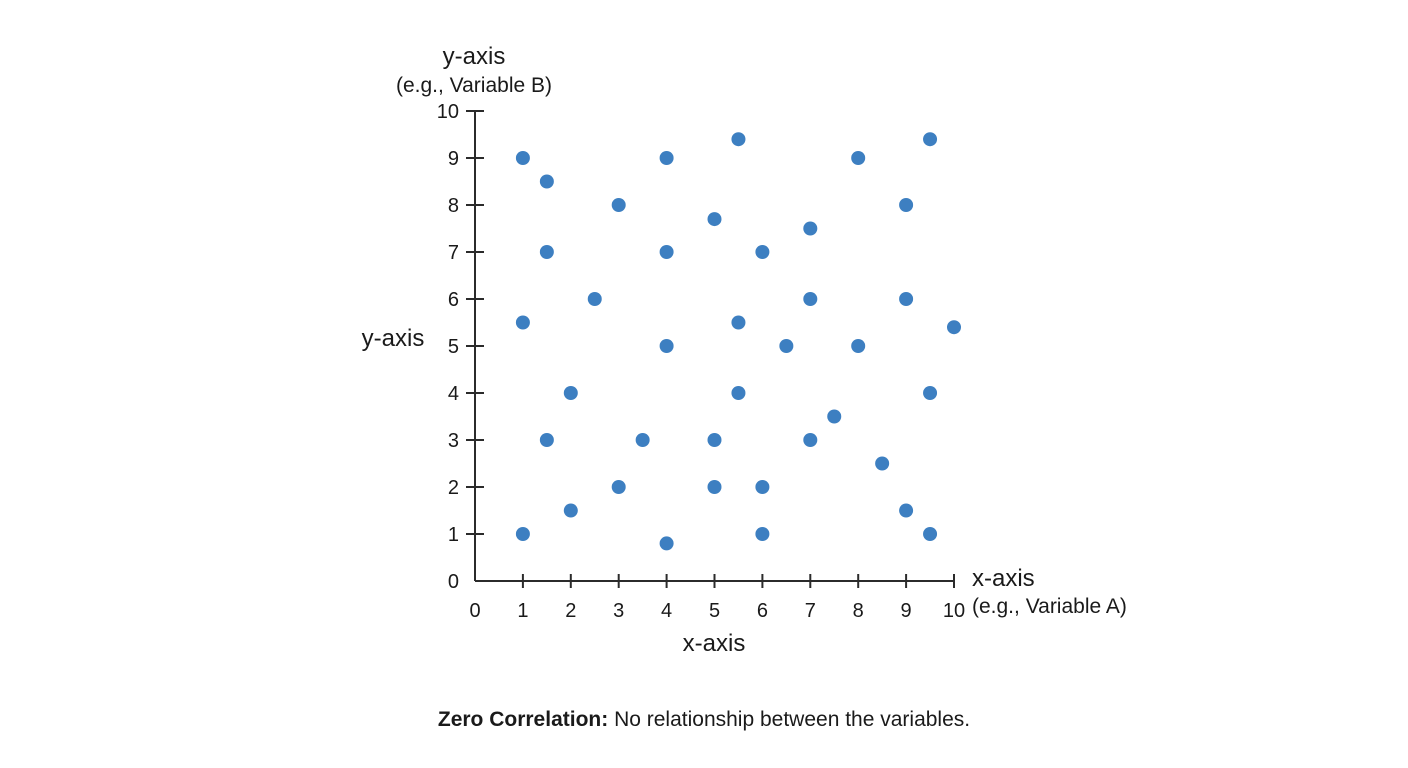 This screenshot has width=1408, height=768. Describe the element at coordinates (460, 347) in the screenshot. I see `y-ticks: 0 1 2 3 4 5 6 7 8 9 10` at that location.